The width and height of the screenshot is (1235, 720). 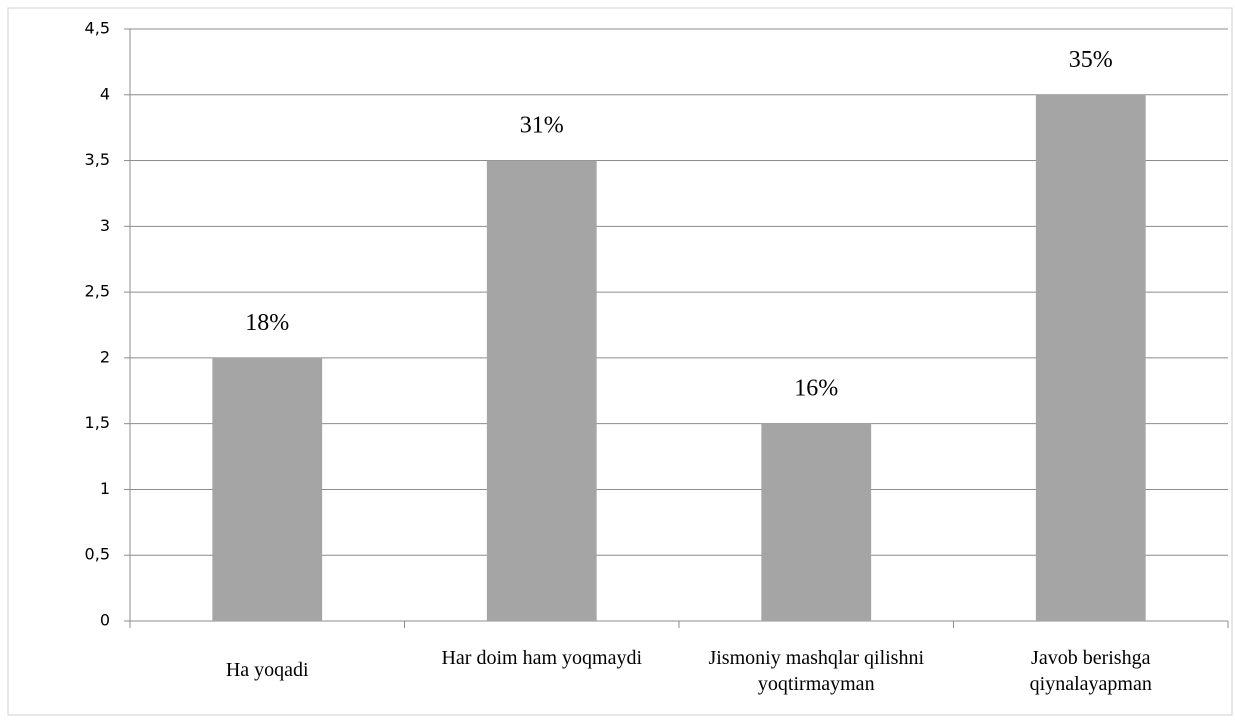 I want to click on y-tick-label: 2,5, so click(x=97, y=291).